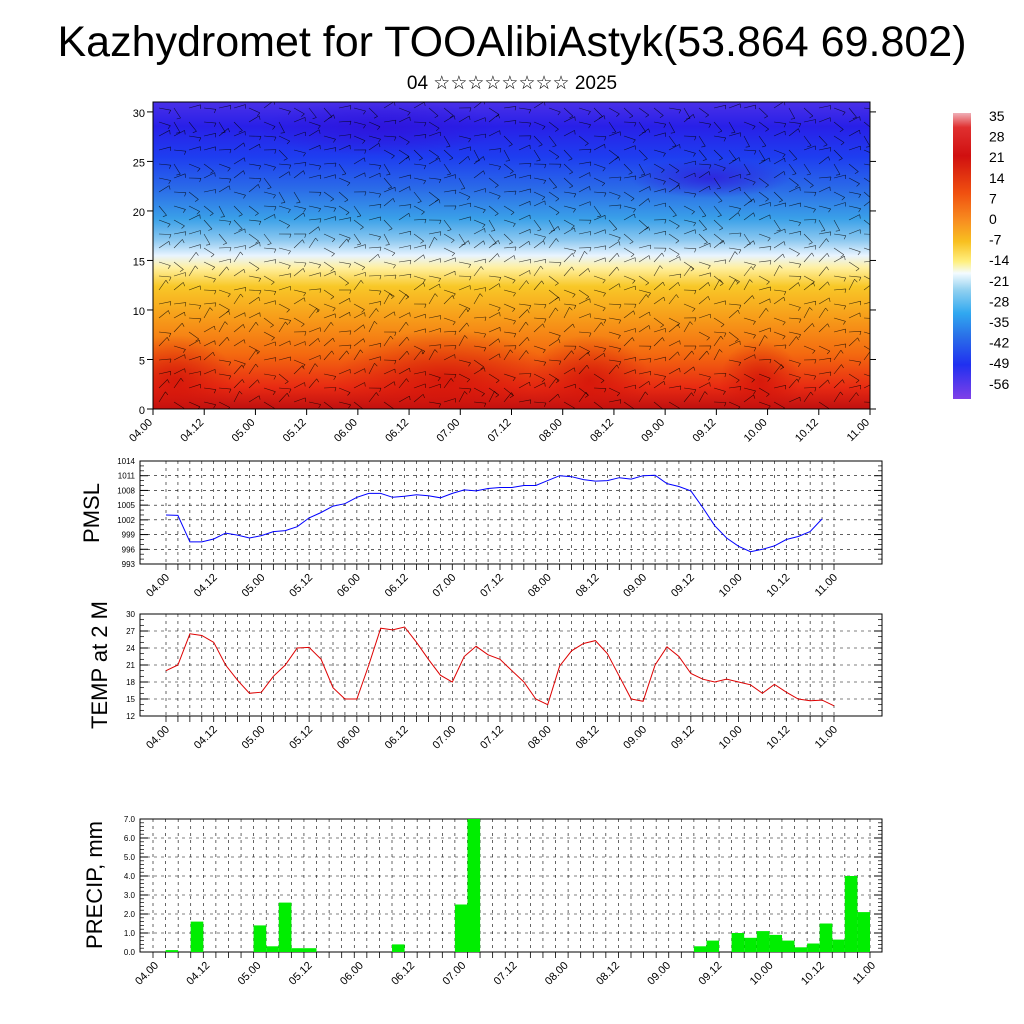 The height and width of the screenshot is (1024, 1024). What do you see at coordinates (206, 738) in the screenshot?
I see `x-tick-label: 04.12` at bounding box center [206, 738].